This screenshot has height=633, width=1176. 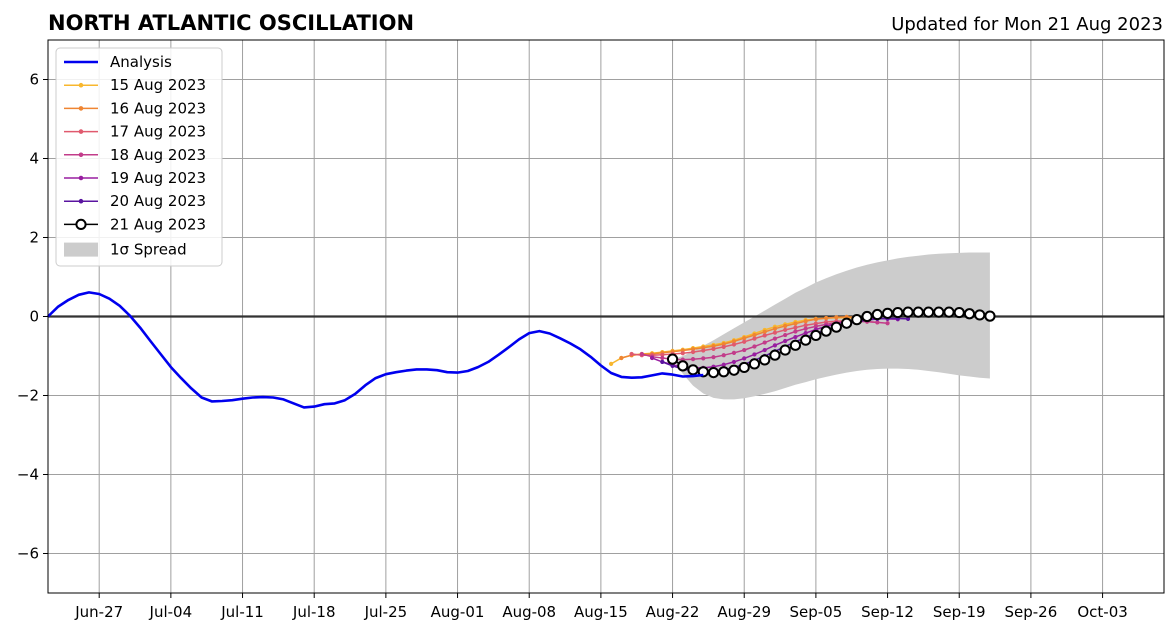 I want to click on y-tick-label: 0, so click(x=34, y=317).